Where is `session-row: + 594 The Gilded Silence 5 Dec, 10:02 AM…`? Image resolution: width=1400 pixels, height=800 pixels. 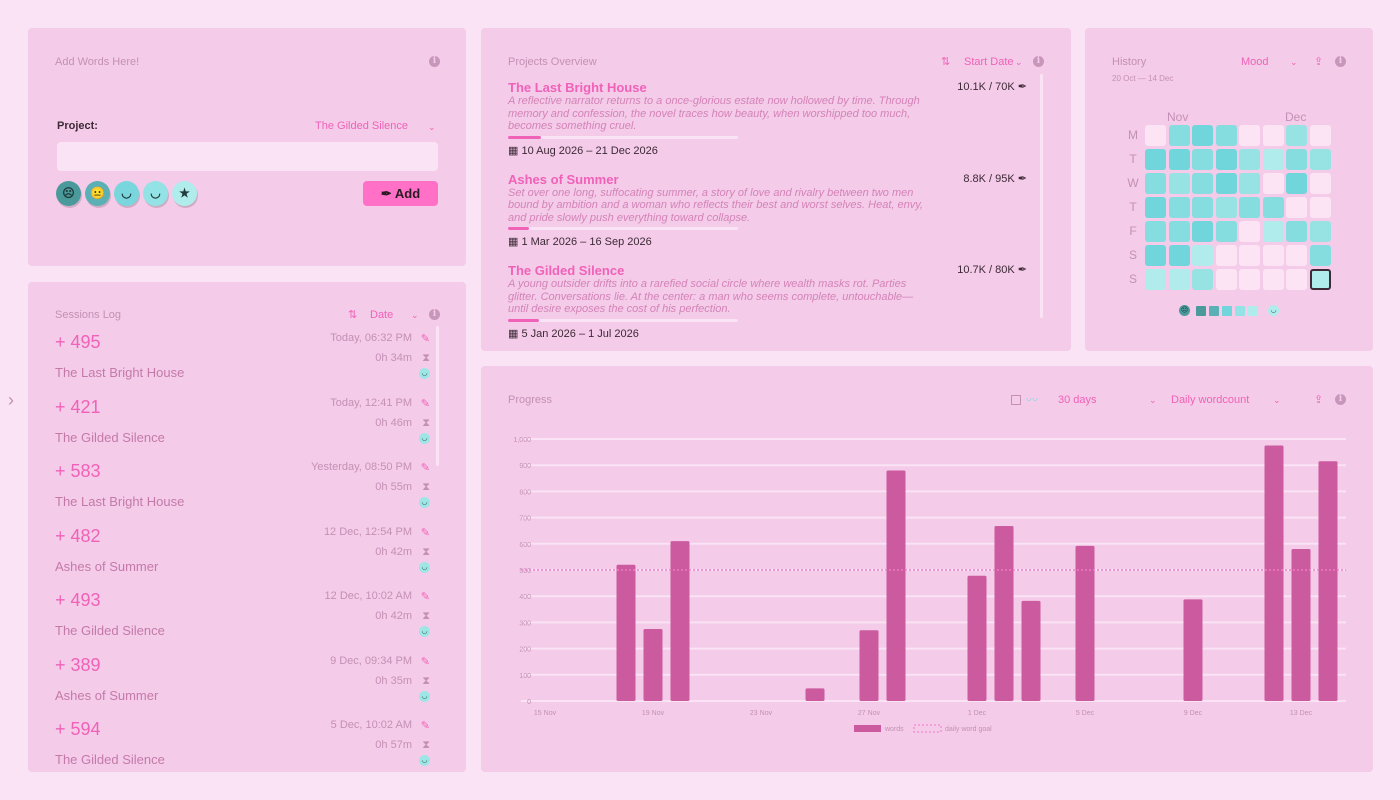
session-row: + 594 The Gilded Silence 5 Dec, 10:02 AM… is located at coordinates (247, 745).